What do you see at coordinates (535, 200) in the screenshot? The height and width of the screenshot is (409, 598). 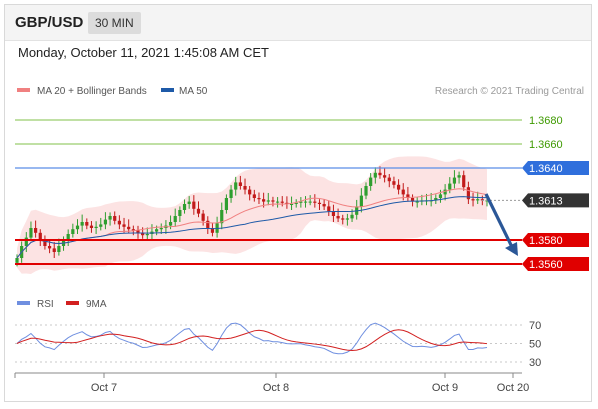 I see `level-1.3613: 1.3613` at bounding box center [535, 200].